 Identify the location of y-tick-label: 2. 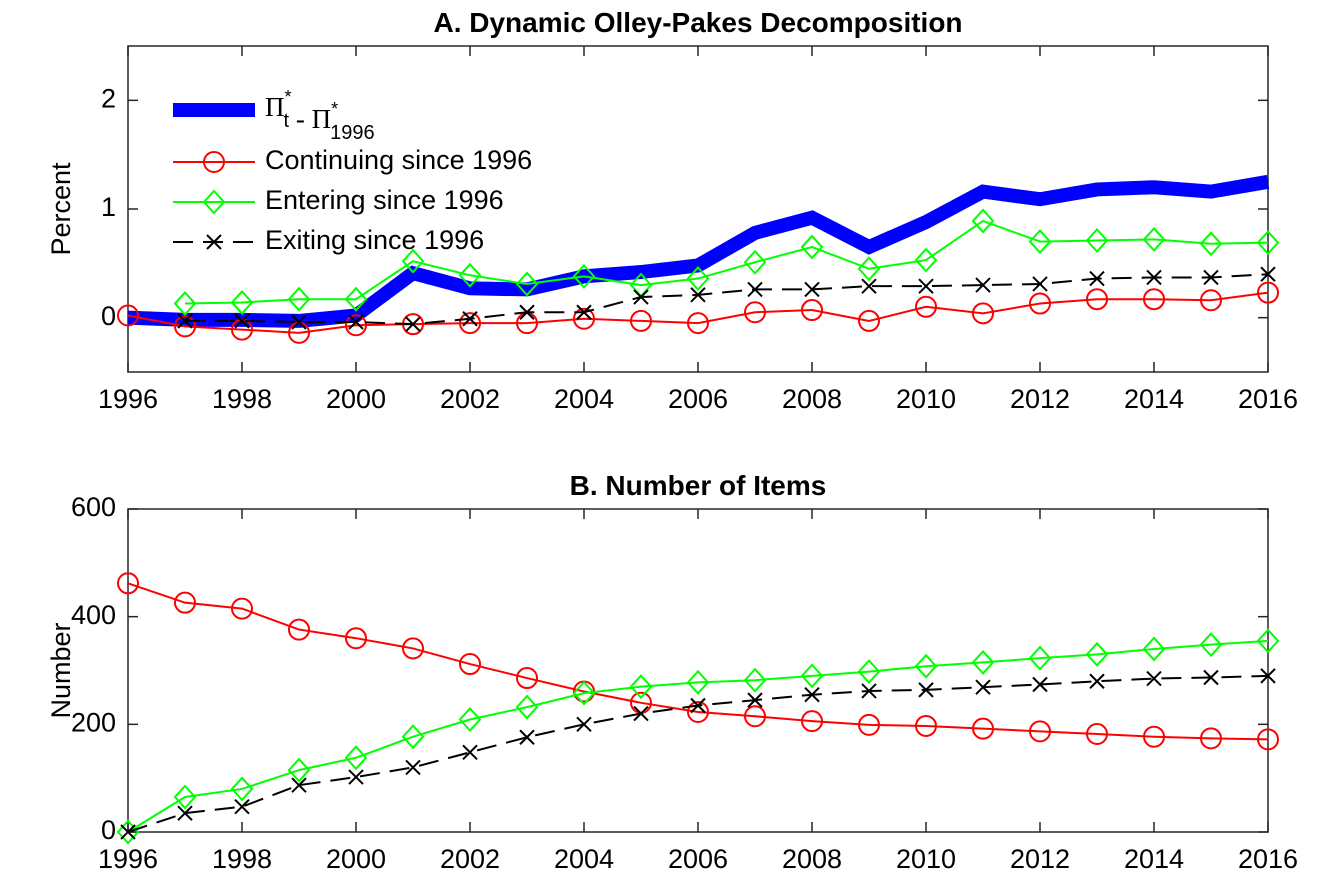
(108, 98).